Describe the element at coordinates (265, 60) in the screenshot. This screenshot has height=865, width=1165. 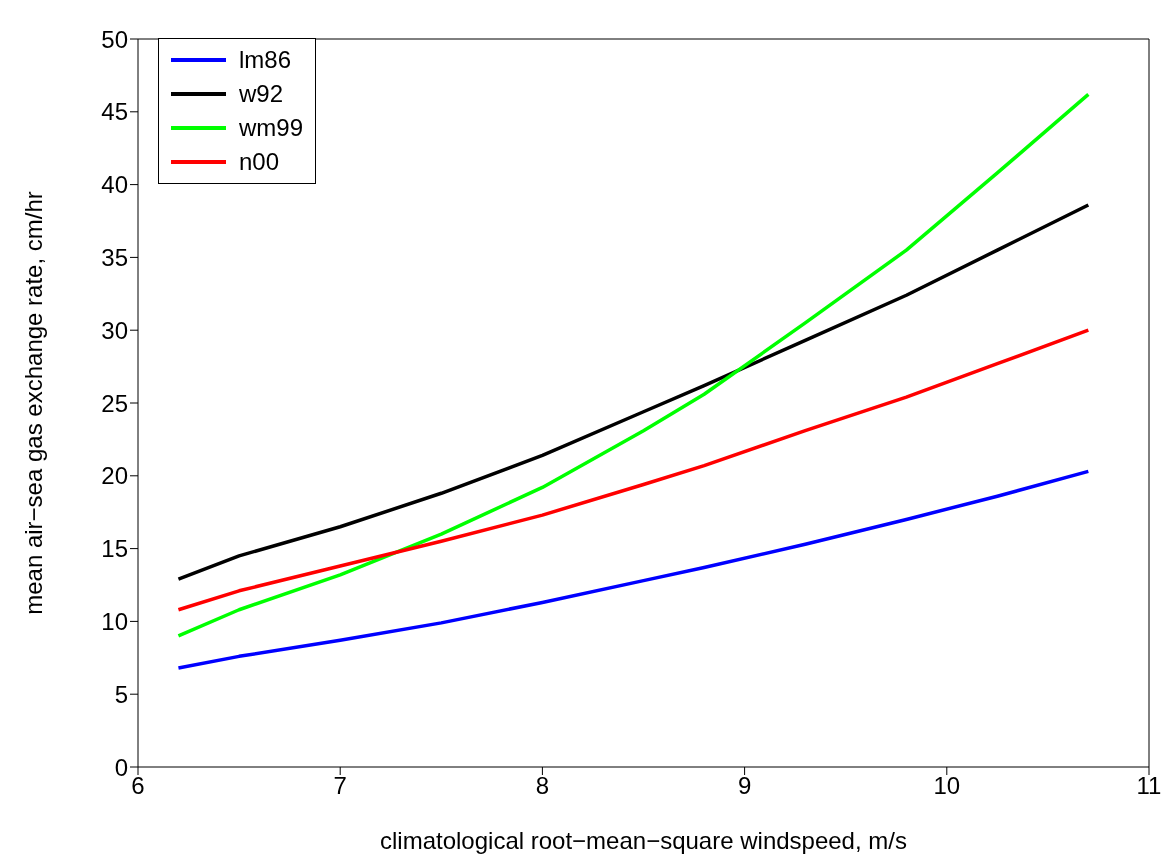
I see `legend-label: lm86` at that location.